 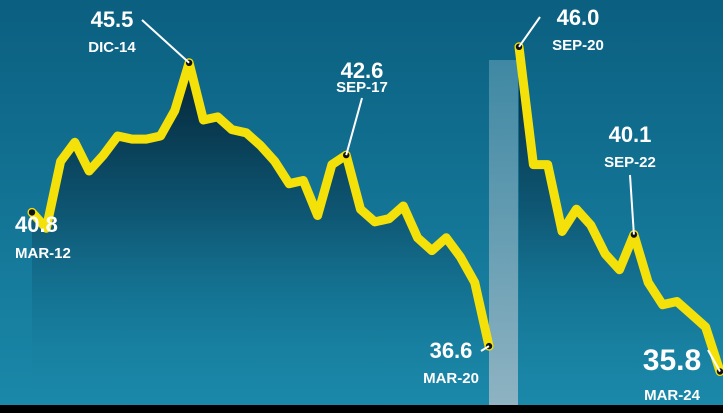 What do you see at coordinates (630, 162) in the screenshot?
I see `annotation-date-label: SEP-22` at bounding box center [630, 162].